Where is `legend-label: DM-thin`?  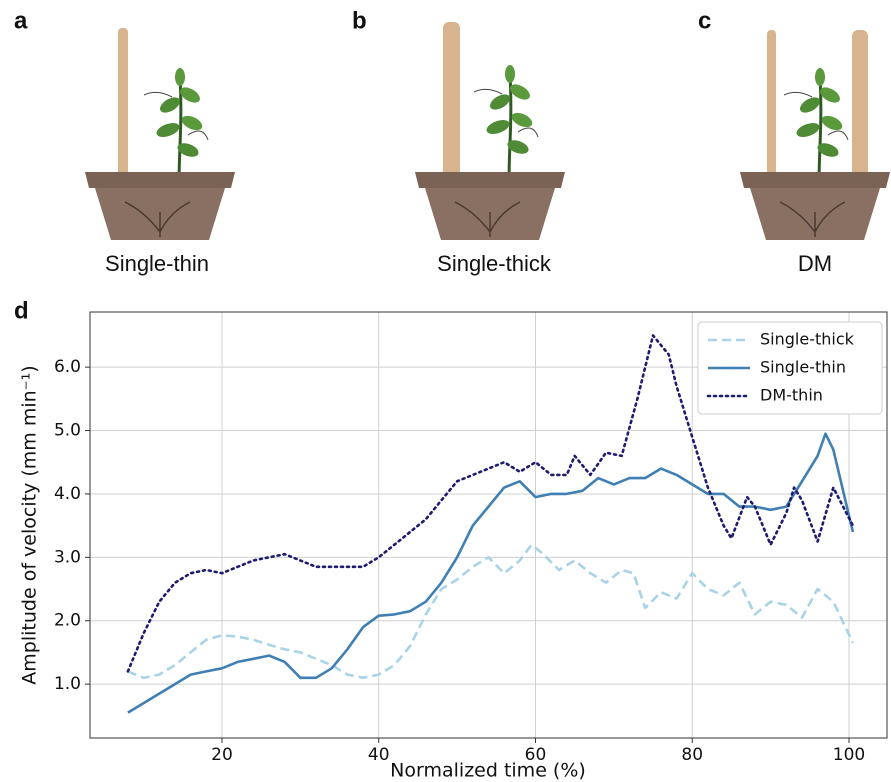 legend-label: DM-thin is located at coordinates (791, 395).